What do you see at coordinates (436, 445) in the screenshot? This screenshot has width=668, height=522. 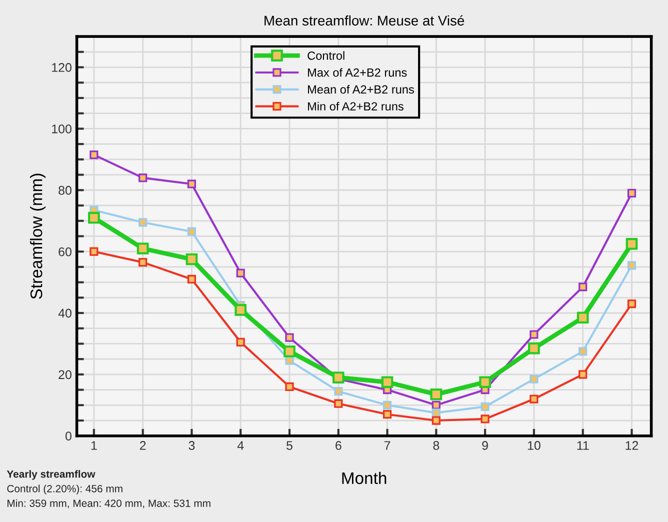 I see `x-tick-label: 8` at bounding box center [436, 445].